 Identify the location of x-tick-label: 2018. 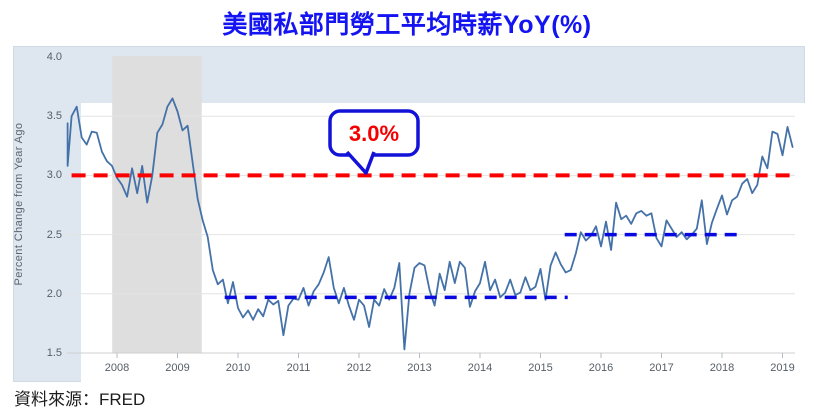
(722, 368).